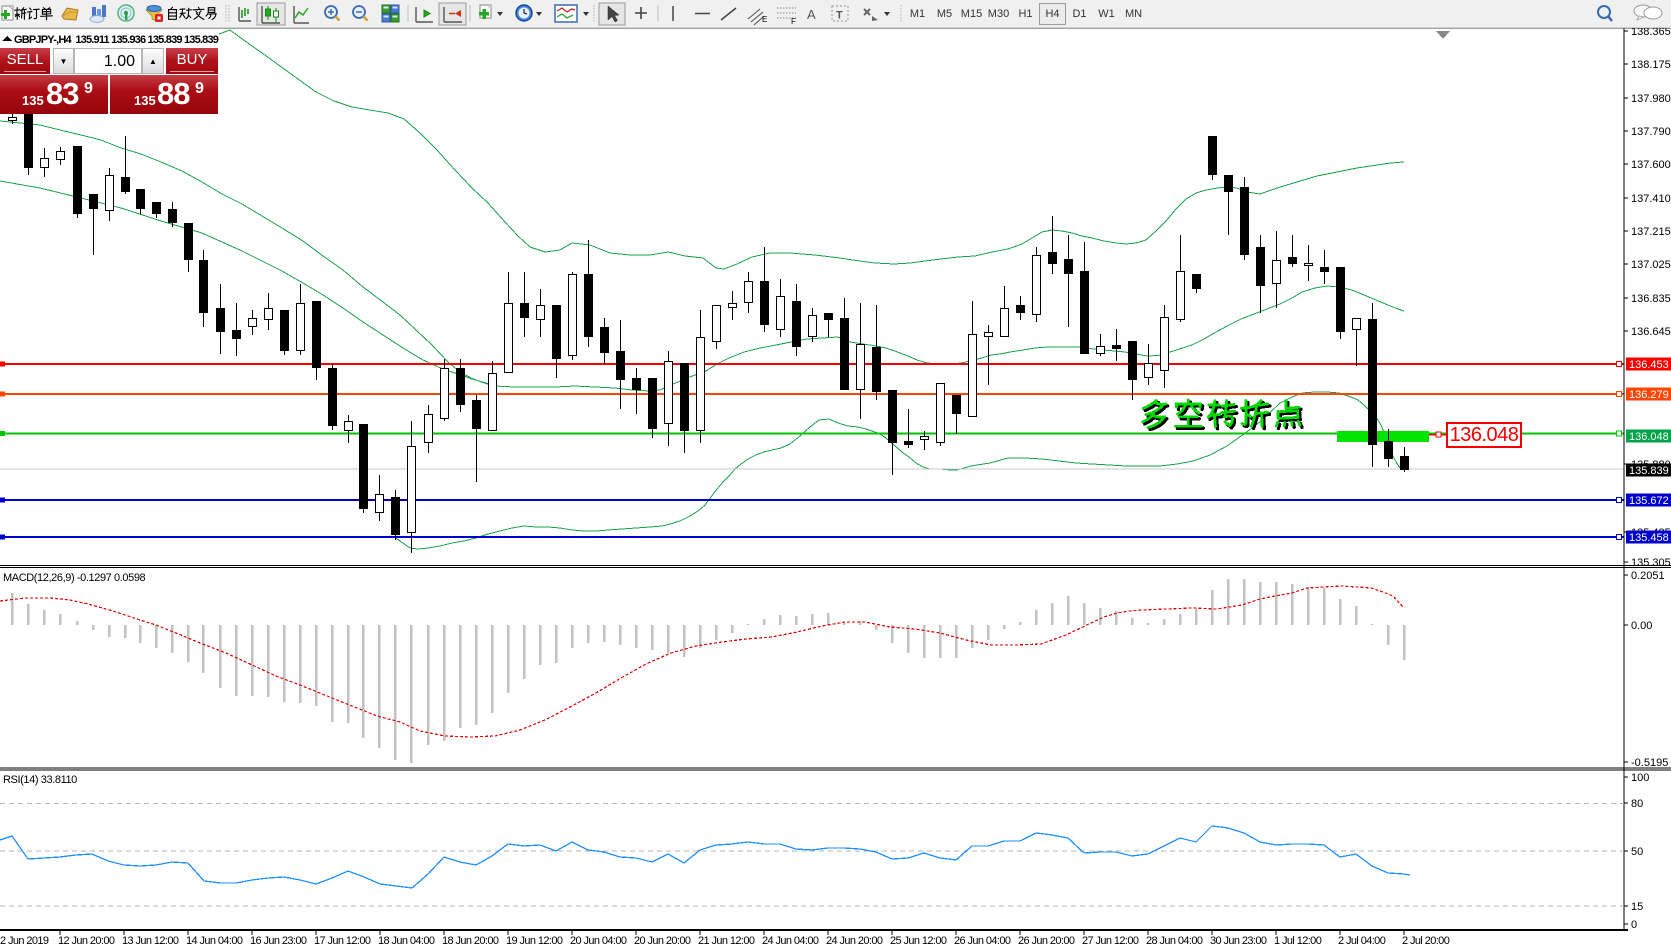 This screenshot has height=951, width=1671. I want to click on svg-text: 1 Jul 12:00, so click(1298, 941).